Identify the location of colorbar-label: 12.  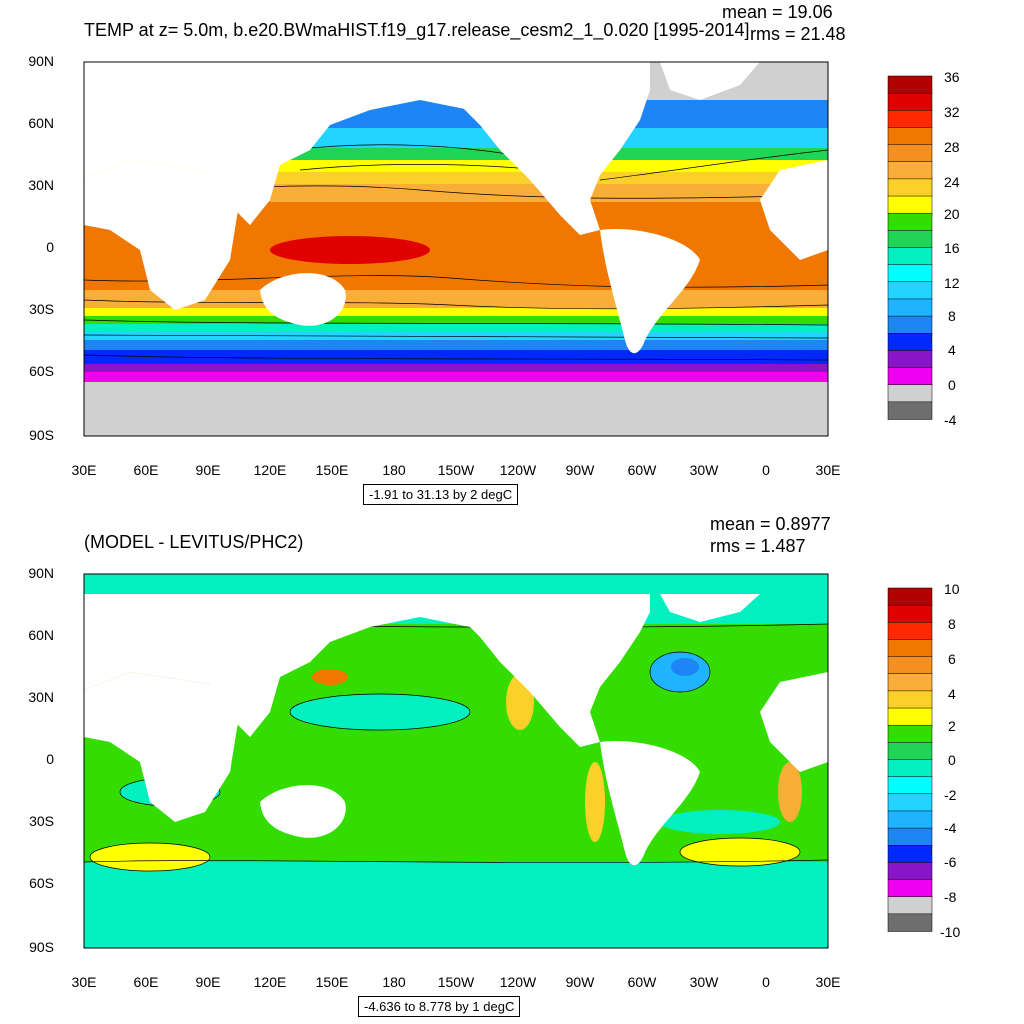
(952, 283).